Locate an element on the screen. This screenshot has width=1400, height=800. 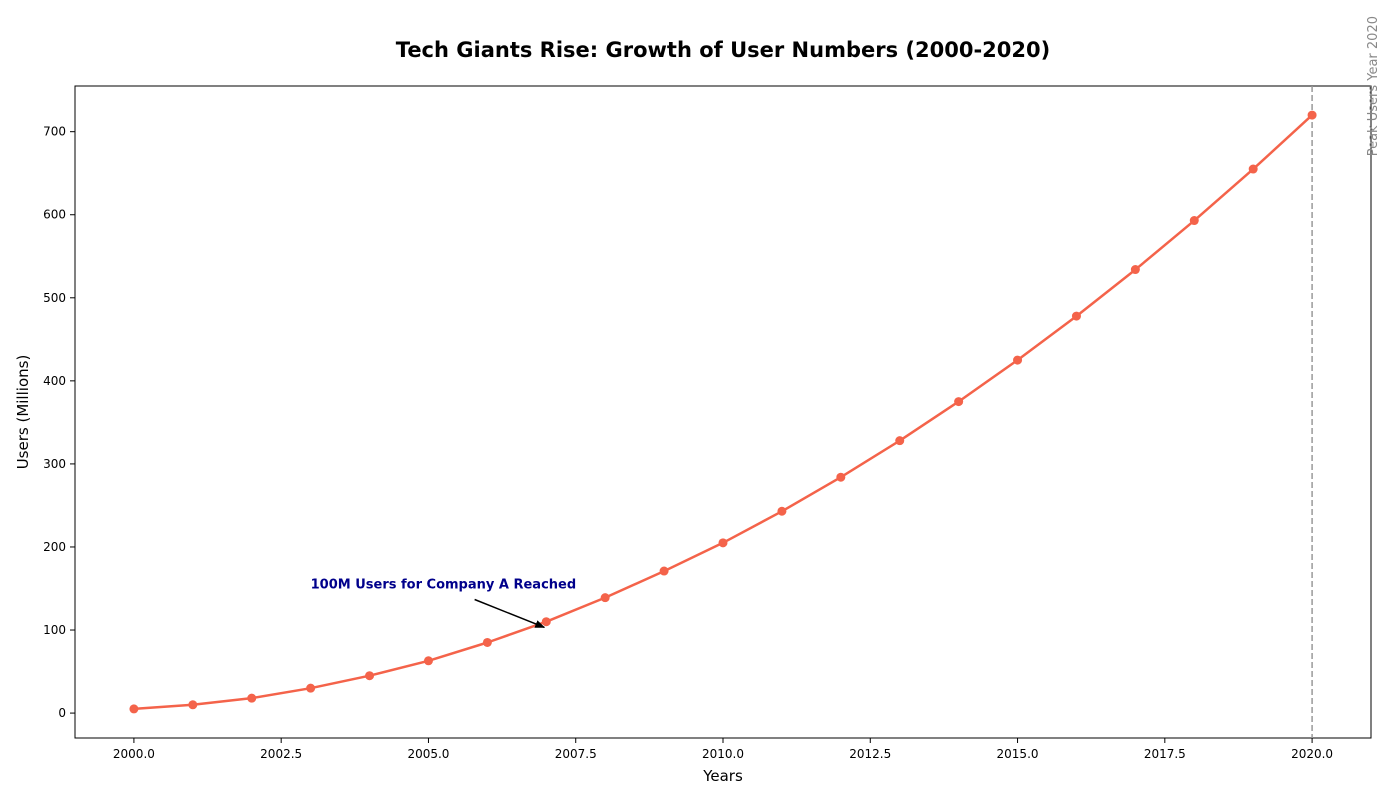
y-tick-label: 400 is located at coordinates (54, 381).